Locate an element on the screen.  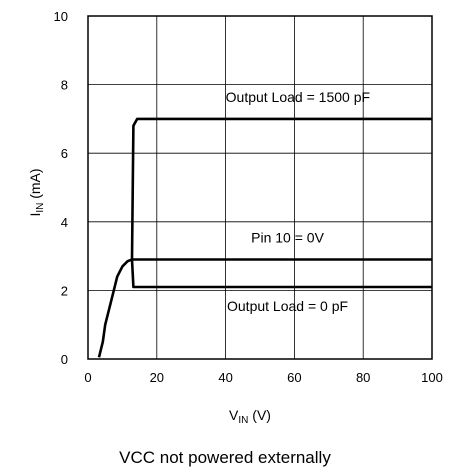
x-tick-label: 40 is located at coordinates (225, 377).